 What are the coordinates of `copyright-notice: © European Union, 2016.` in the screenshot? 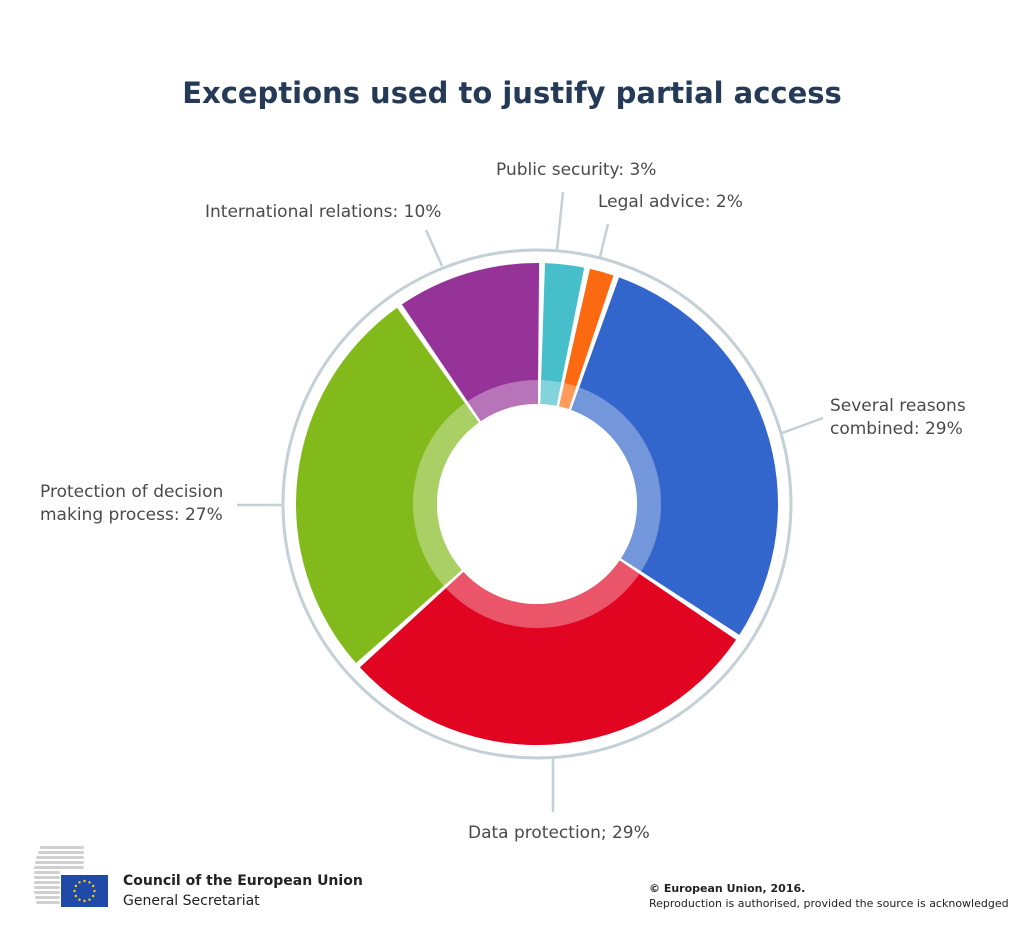 It's located at (727, 888).